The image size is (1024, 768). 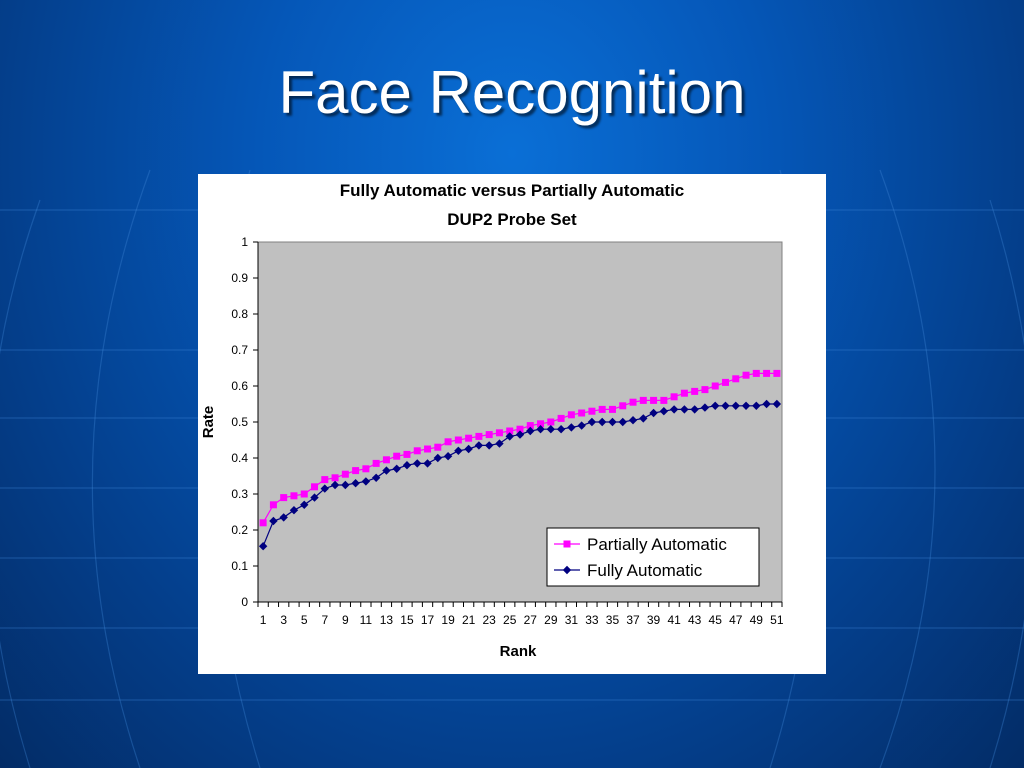 I want to click on x-tick-label: 47, so click(x=736, y=620).